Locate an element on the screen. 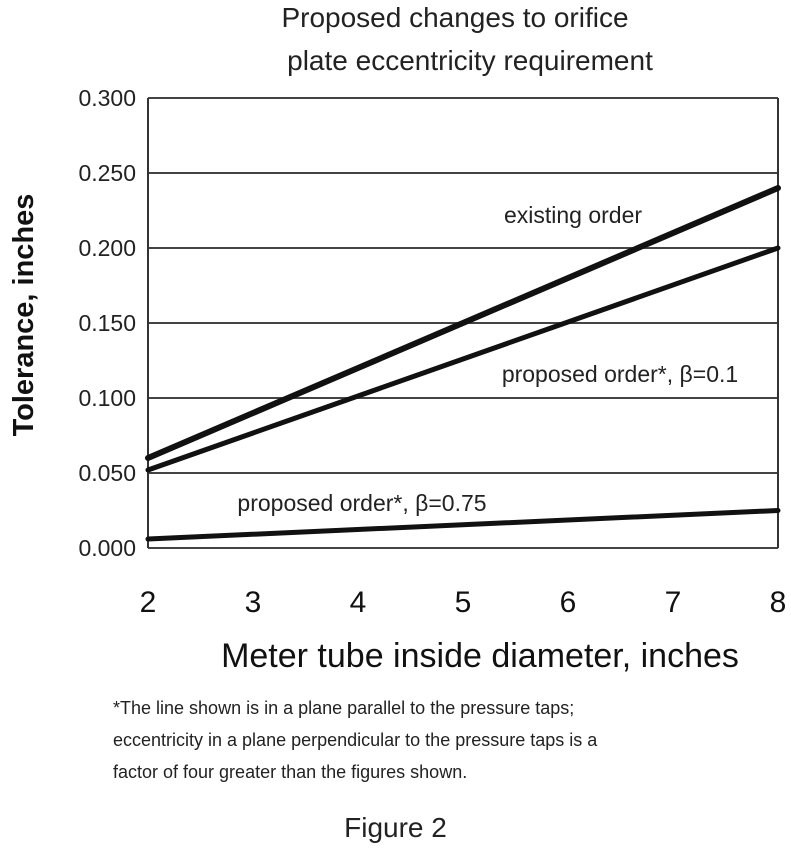  x-tick-label: 2 is located at coordinates (148, 602).